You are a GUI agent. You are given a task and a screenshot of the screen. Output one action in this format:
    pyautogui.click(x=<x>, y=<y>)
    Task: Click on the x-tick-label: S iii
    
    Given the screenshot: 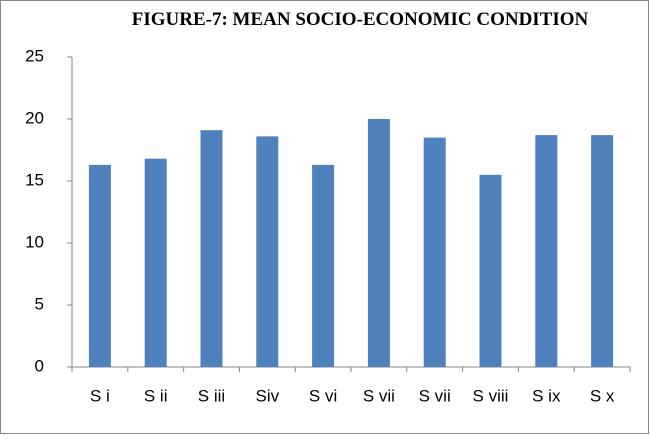 What is the action you would take?
    pyautogui.click(x=211, y=395)
    